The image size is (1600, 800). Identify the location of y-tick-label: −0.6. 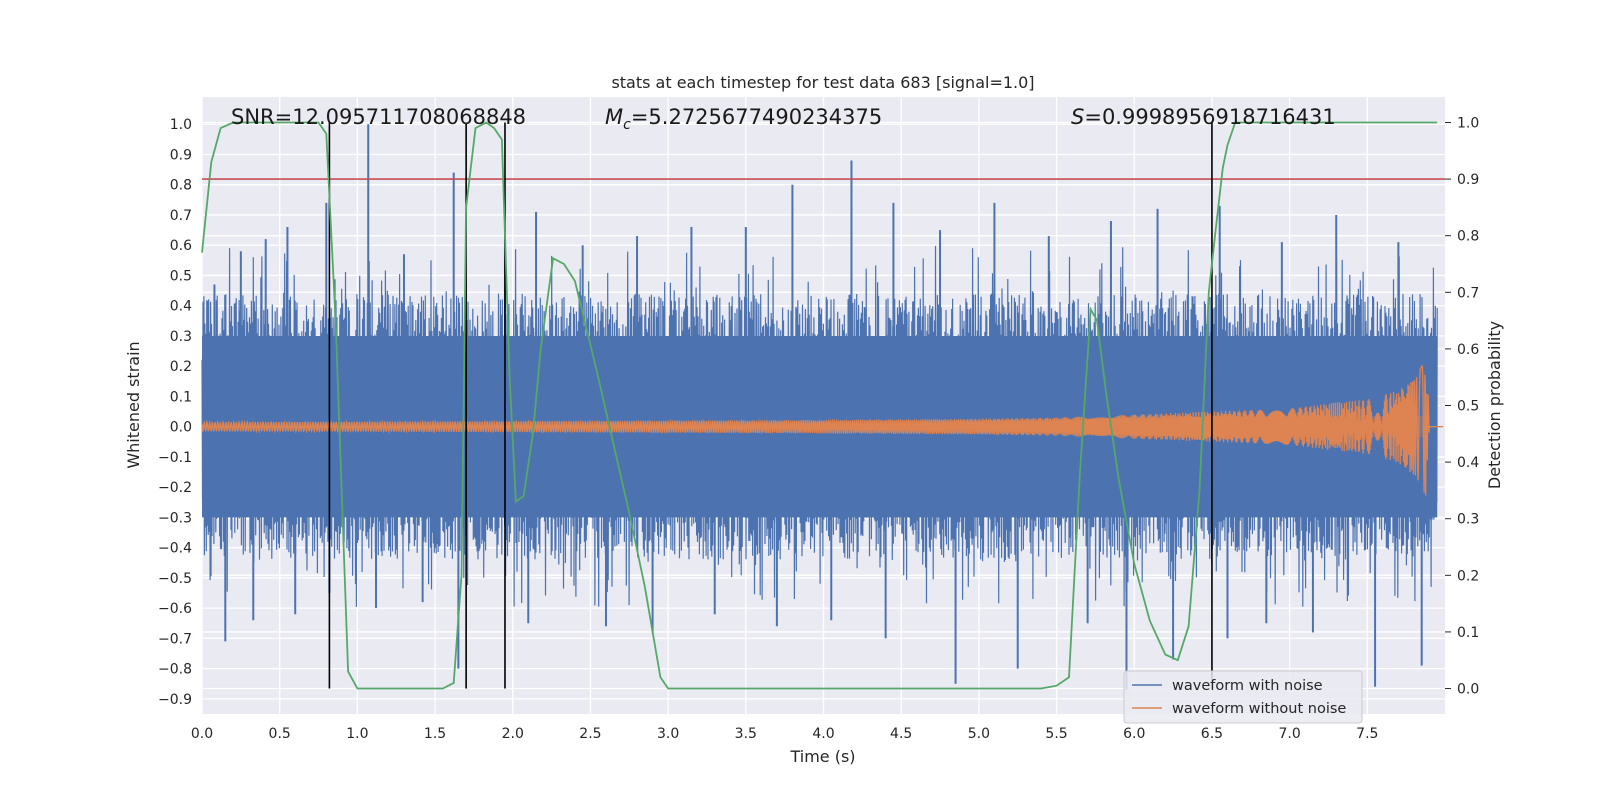
(175, 609).